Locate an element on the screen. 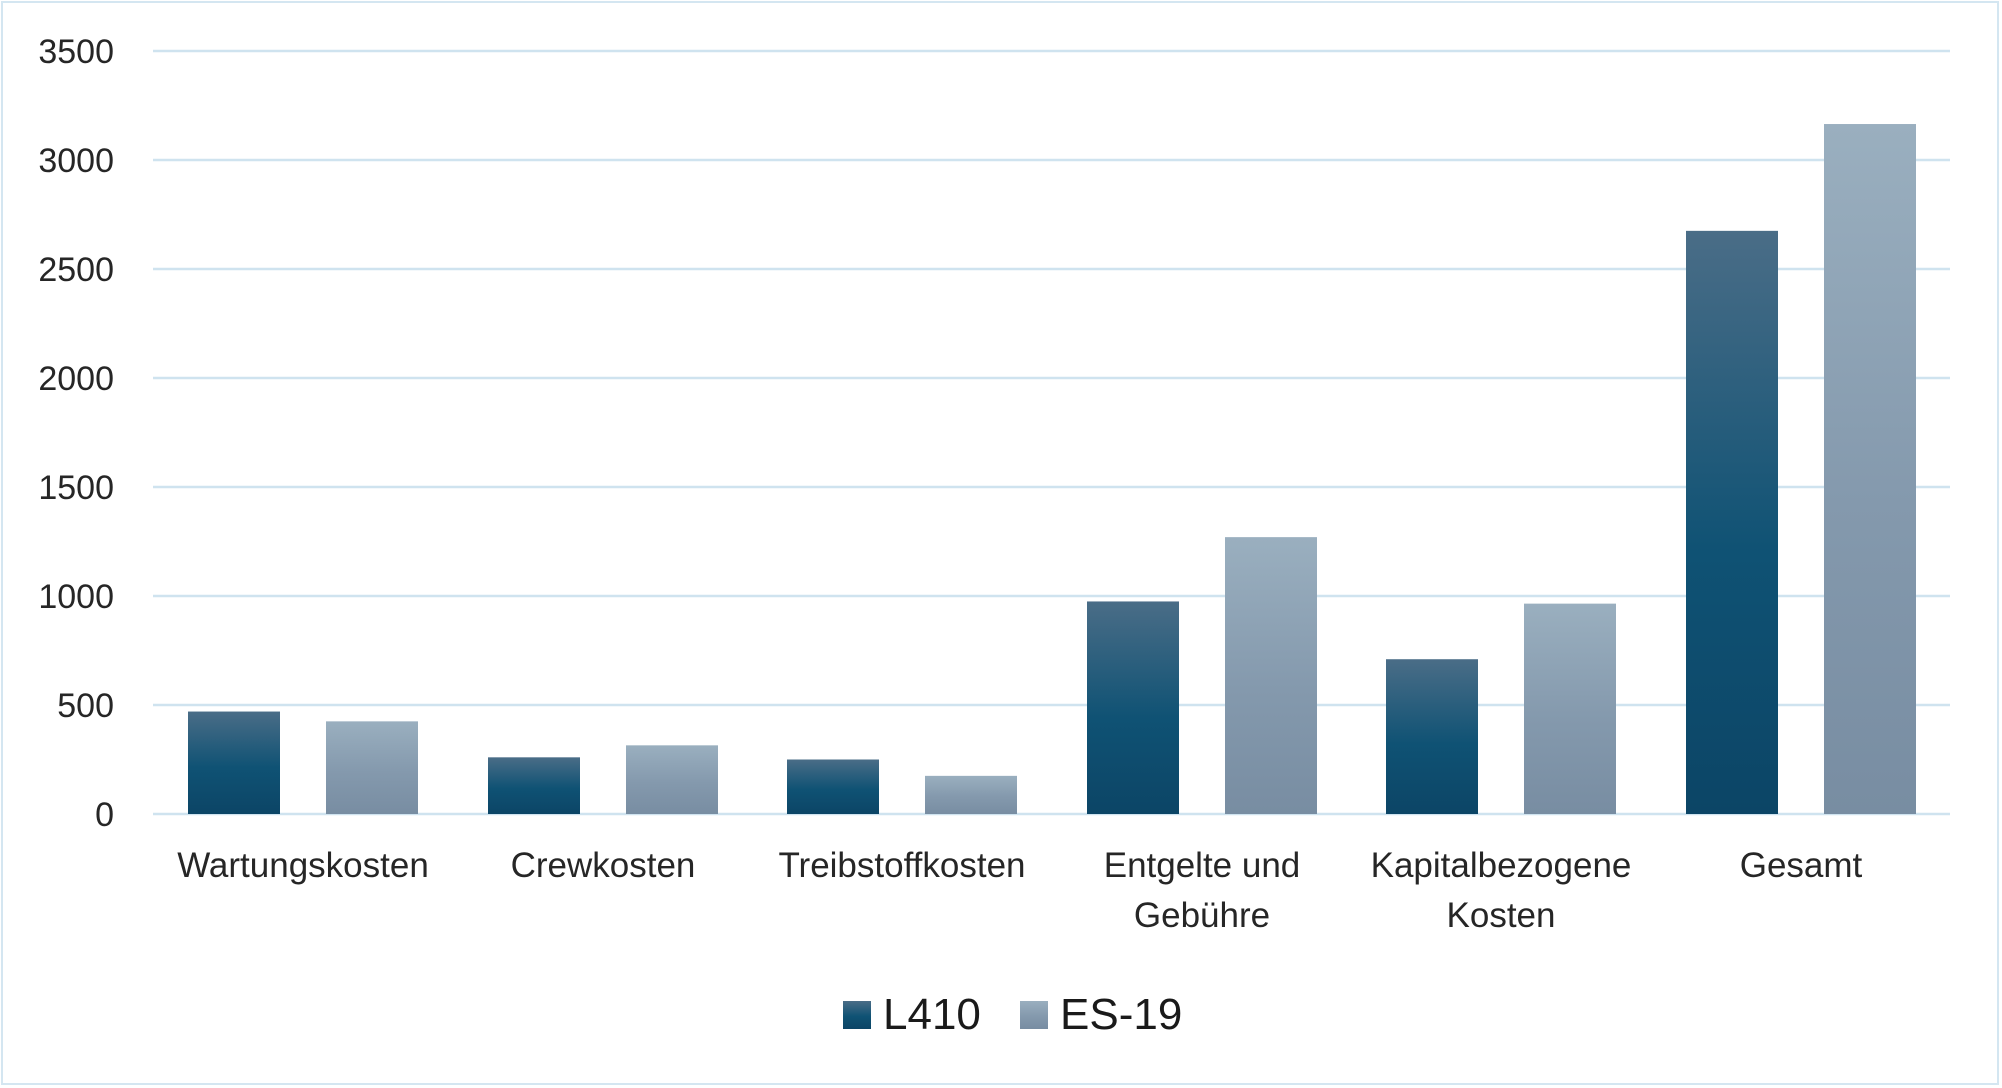 The image size is (2002, 1088). y-tick-label: 2000 is located at coordinates (76, 379).